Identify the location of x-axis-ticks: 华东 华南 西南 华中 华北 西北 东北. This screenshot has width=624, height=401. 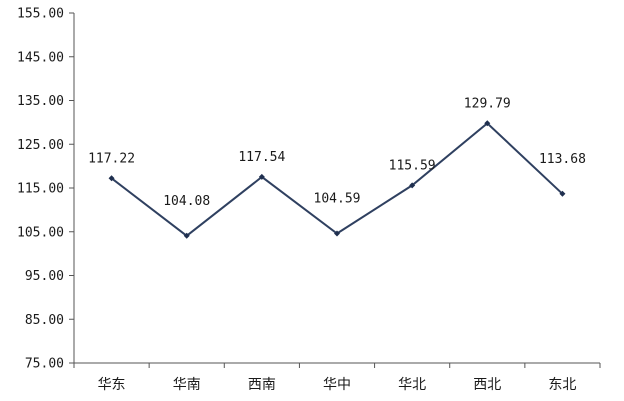
(337, 378).